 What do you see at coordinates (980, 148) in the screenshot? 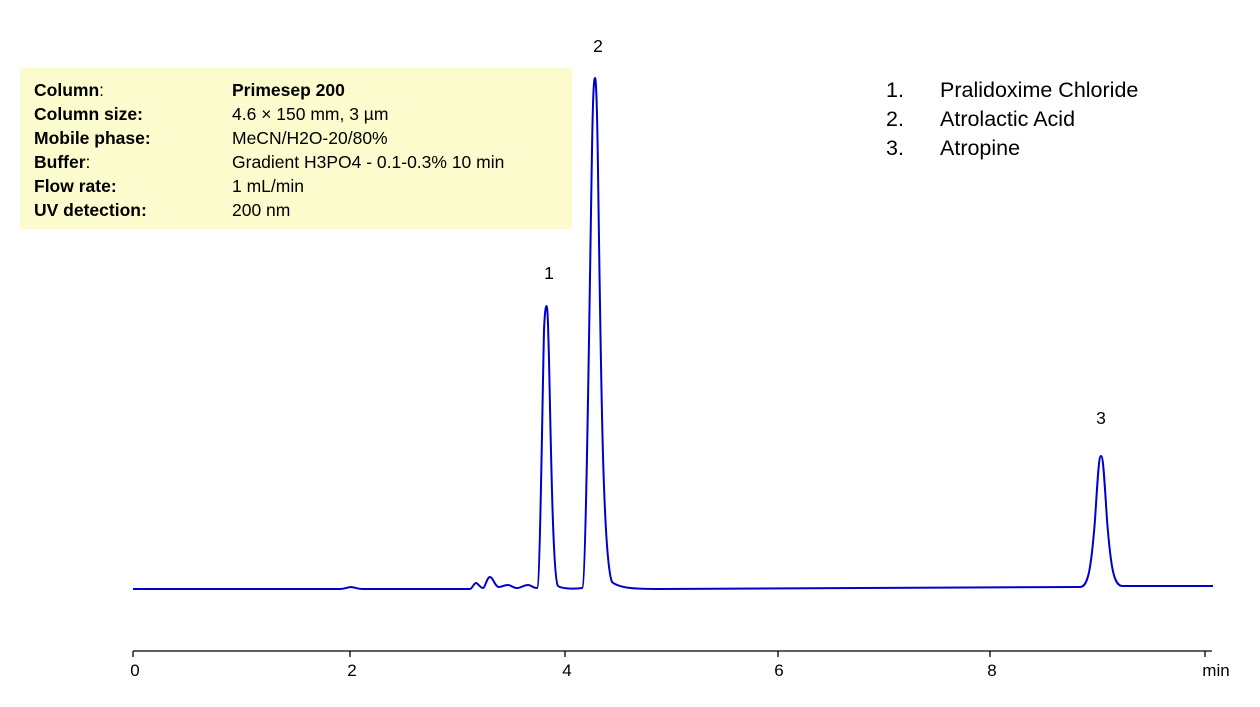
I see `legend-compound: Atropine` at bounding box center [980, 148].